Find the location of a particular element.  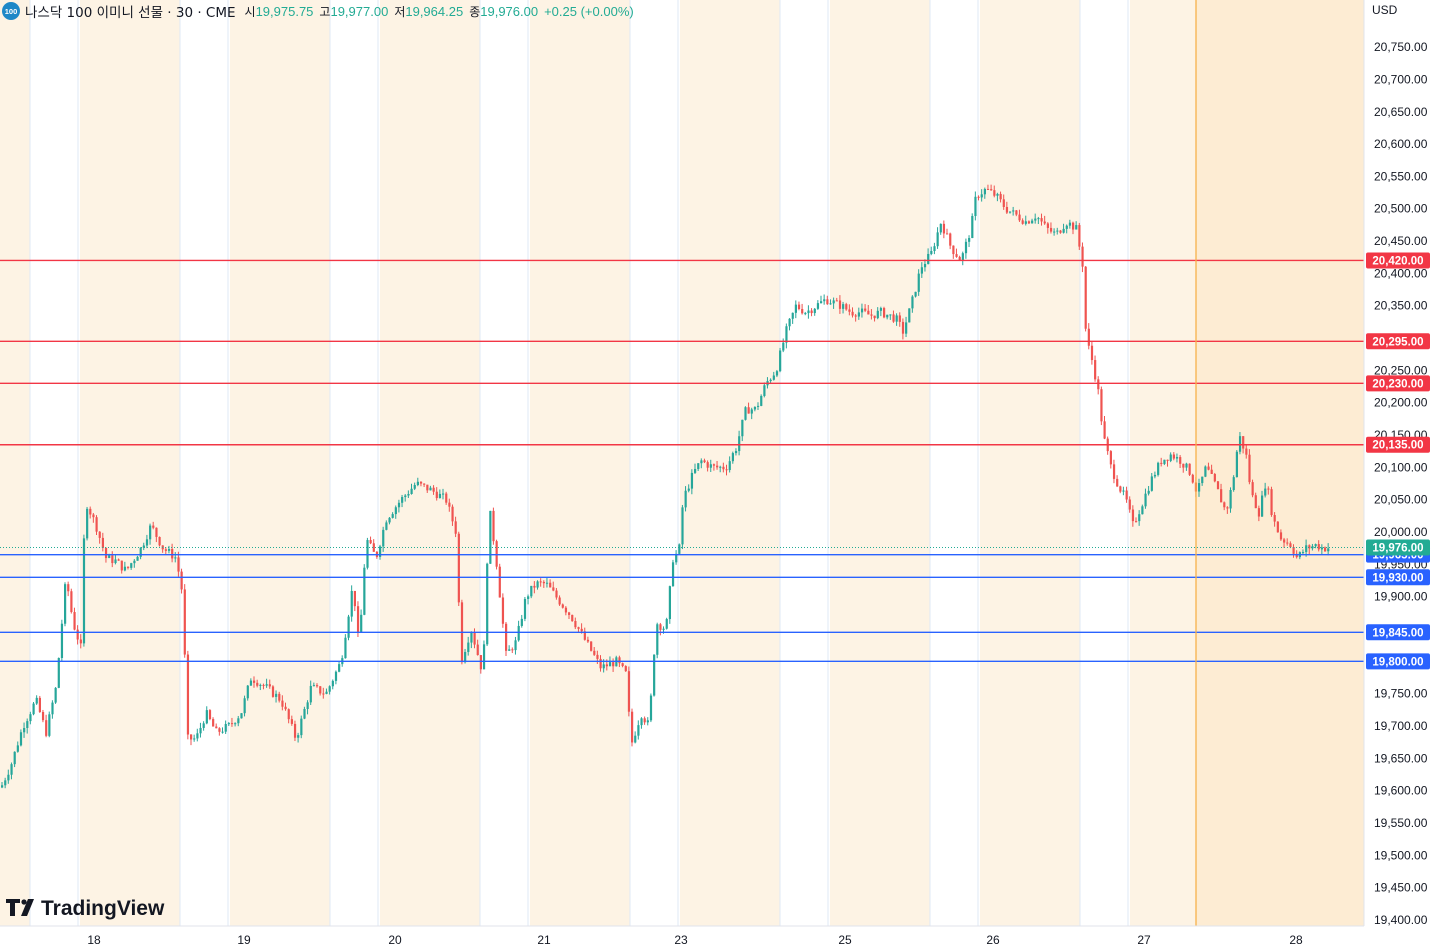

tradingview-logo-text: TradingView is located at coordinates (103, 908).